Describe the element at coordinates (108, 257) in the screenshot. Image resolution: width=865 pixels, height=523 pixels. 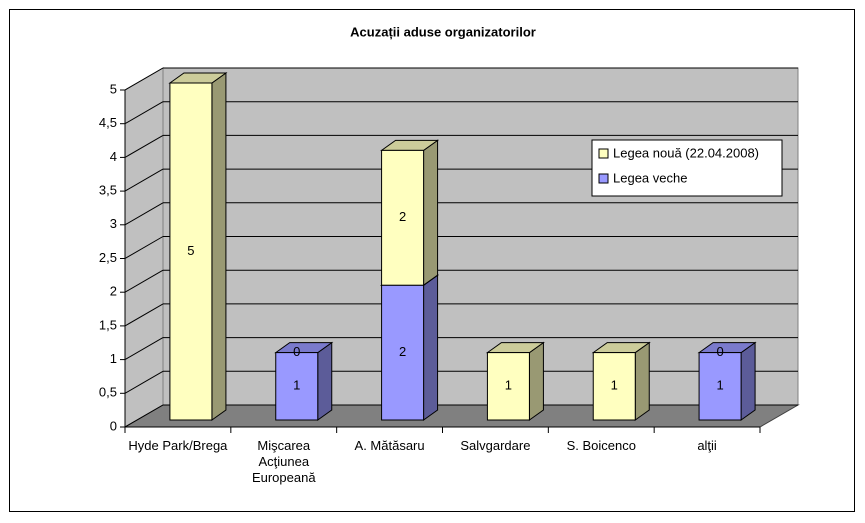
I see `y-tick-label: 2,5` at that location.